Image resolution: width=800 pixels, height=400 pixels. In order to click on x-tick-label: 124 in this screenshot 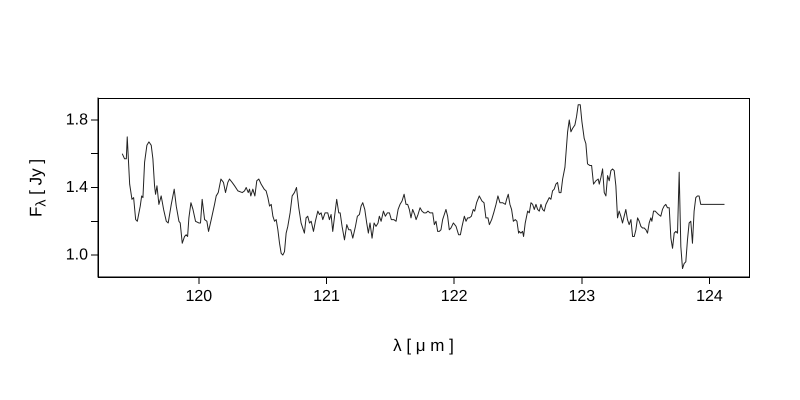, I will do `click(709, 297)`.